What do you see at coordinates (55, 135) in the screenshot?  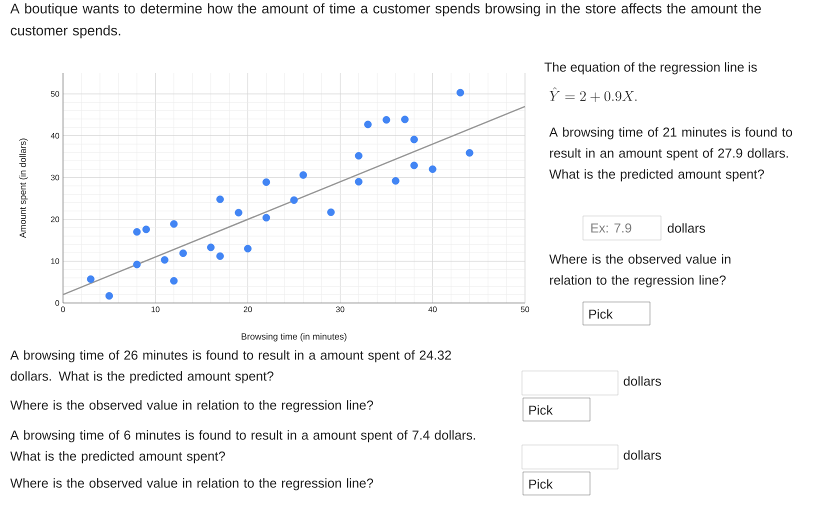 I see `y-tick-label: 40` at bounding box center [55, 135].